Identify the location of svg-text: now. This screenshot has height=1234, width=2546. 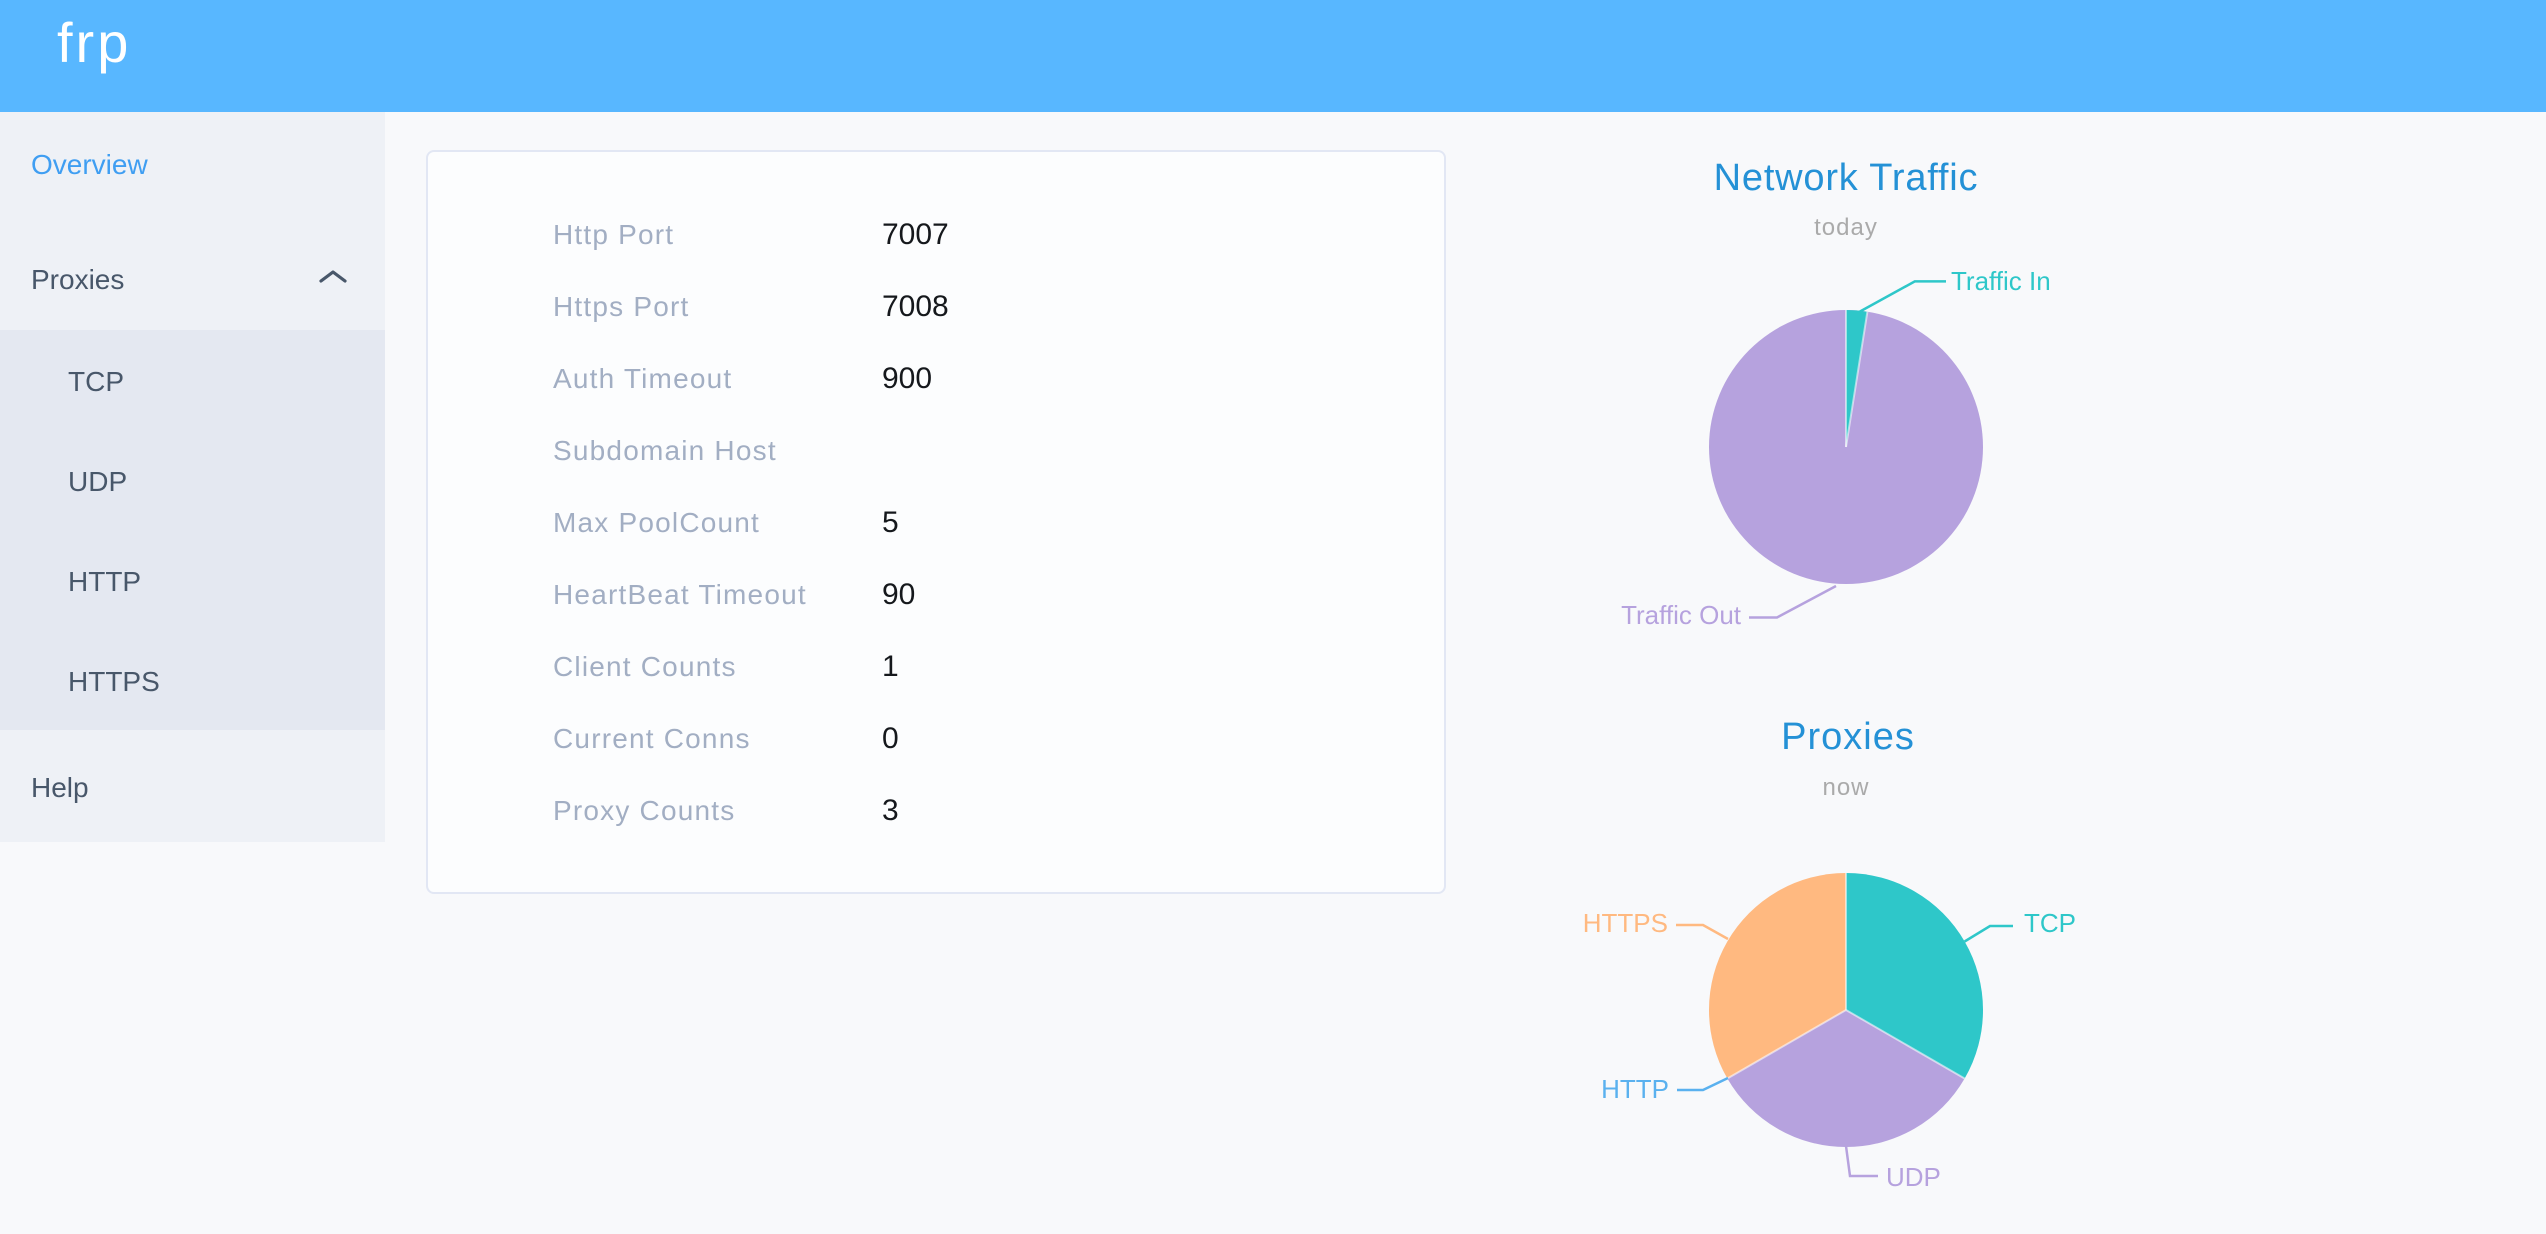
(1845, 787).